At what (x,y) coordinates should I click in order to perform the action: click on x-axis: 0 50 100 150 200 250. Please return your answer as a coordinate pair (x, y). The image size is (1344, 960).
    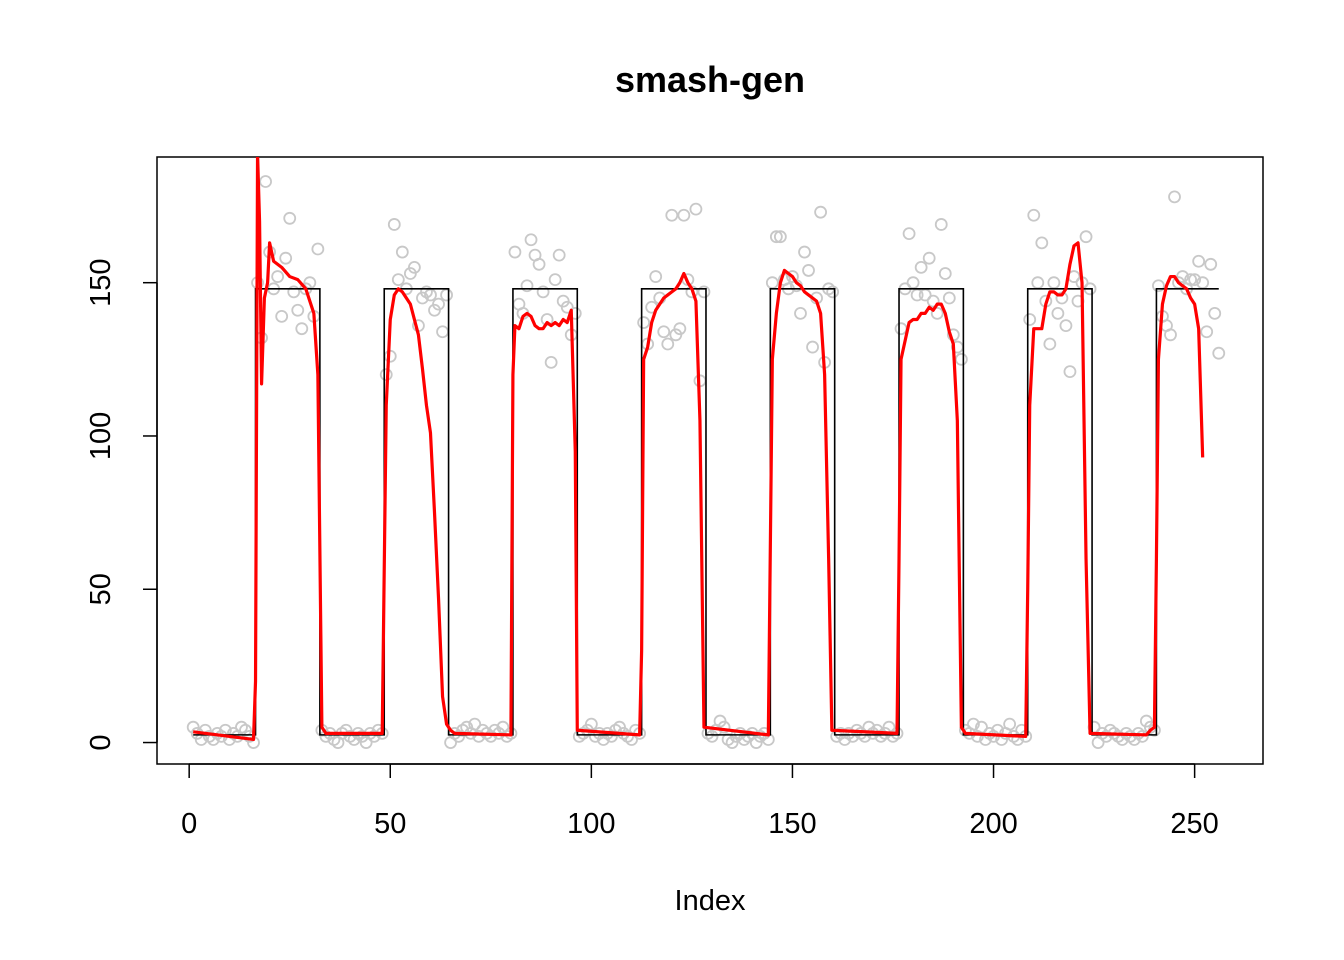
    Looking at the image, I should click on (700, 801).